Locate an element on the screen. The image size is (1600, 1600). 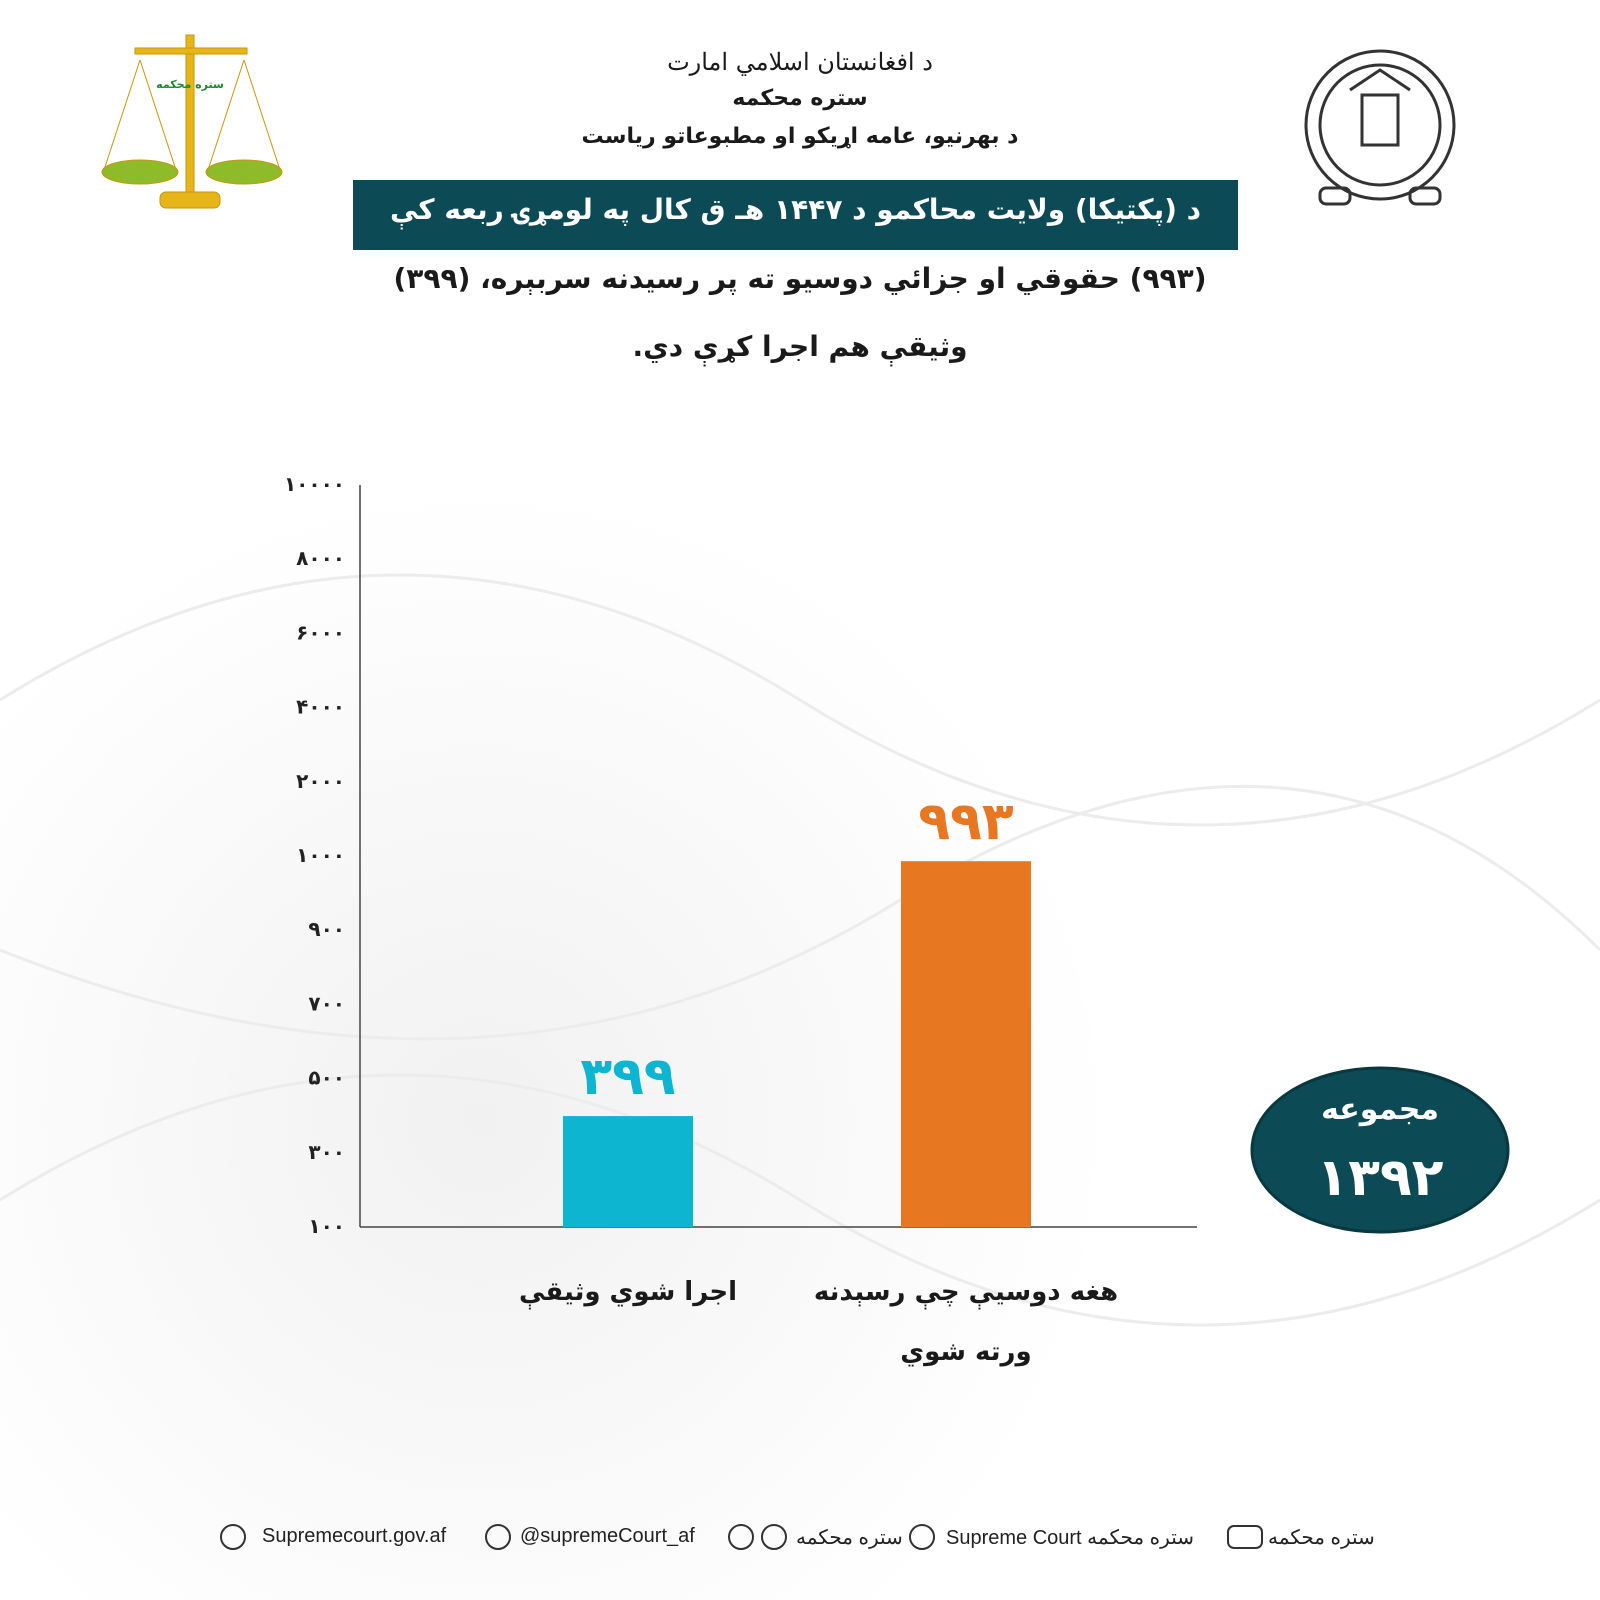
x-tick-label: اجرا شوي وثيقې is located at coordinates (628, 1292).